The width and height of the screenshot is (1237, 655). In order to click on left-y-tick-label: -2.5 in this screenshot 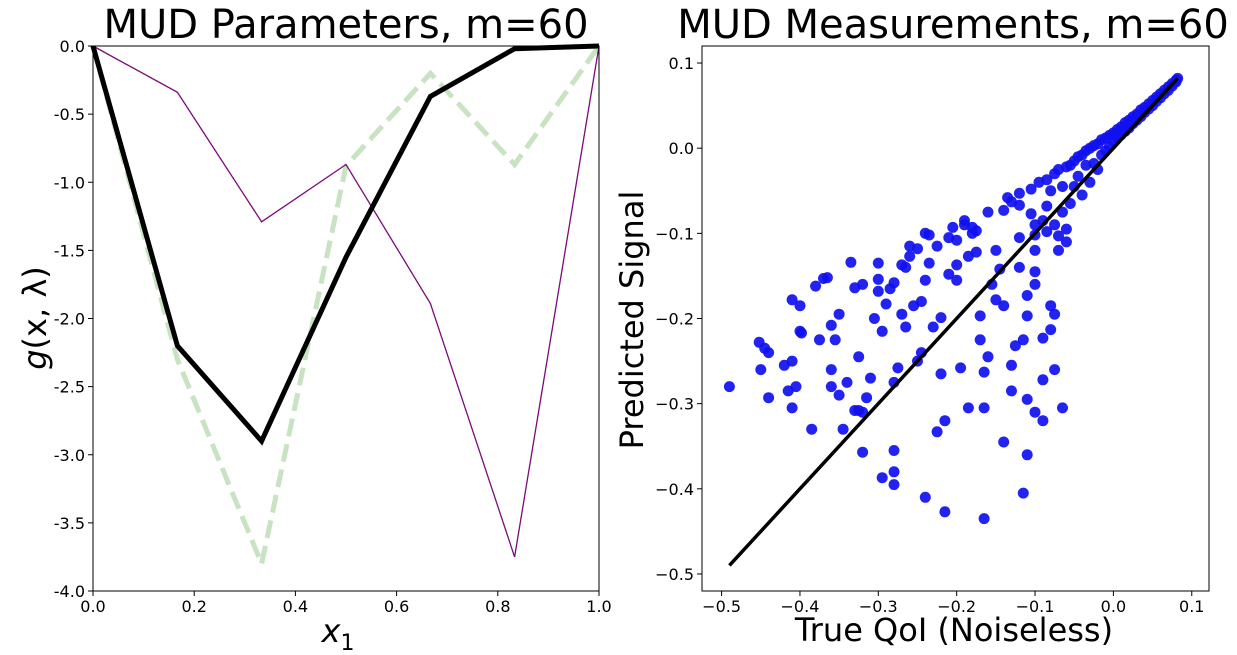, I will do `click(69, 387)`.